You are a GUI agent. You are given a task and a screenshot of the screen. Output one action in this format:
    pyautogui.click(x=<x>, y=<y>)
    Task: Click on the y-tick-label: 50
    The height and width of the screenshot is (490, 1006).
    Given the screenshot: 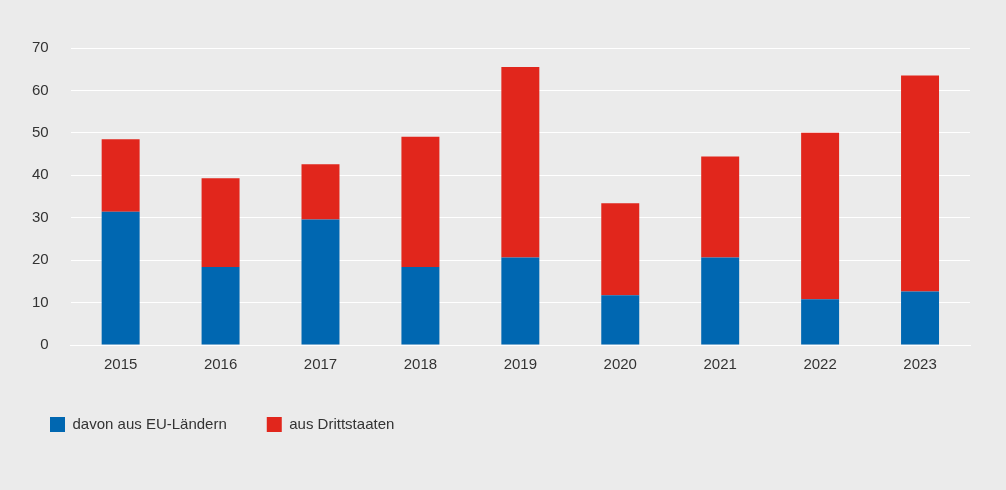 What is the action you would take?
    pyautogui.click(x=40, y=131)
    